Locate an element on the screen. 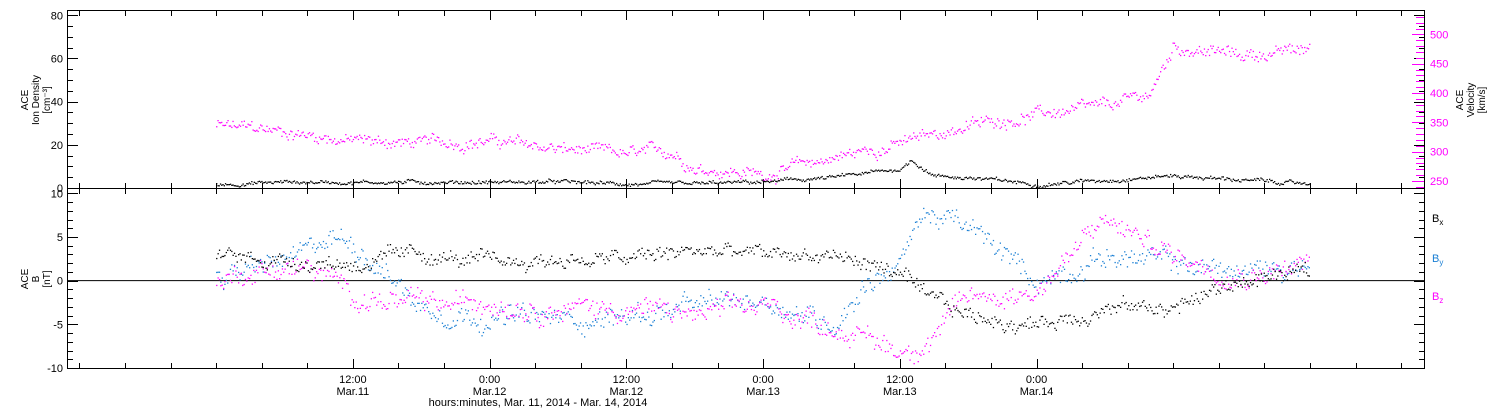 The height and width of the screenshot is (410, 1500). x-tick-label-time: 12:00 is located at coordinates (627, 380).